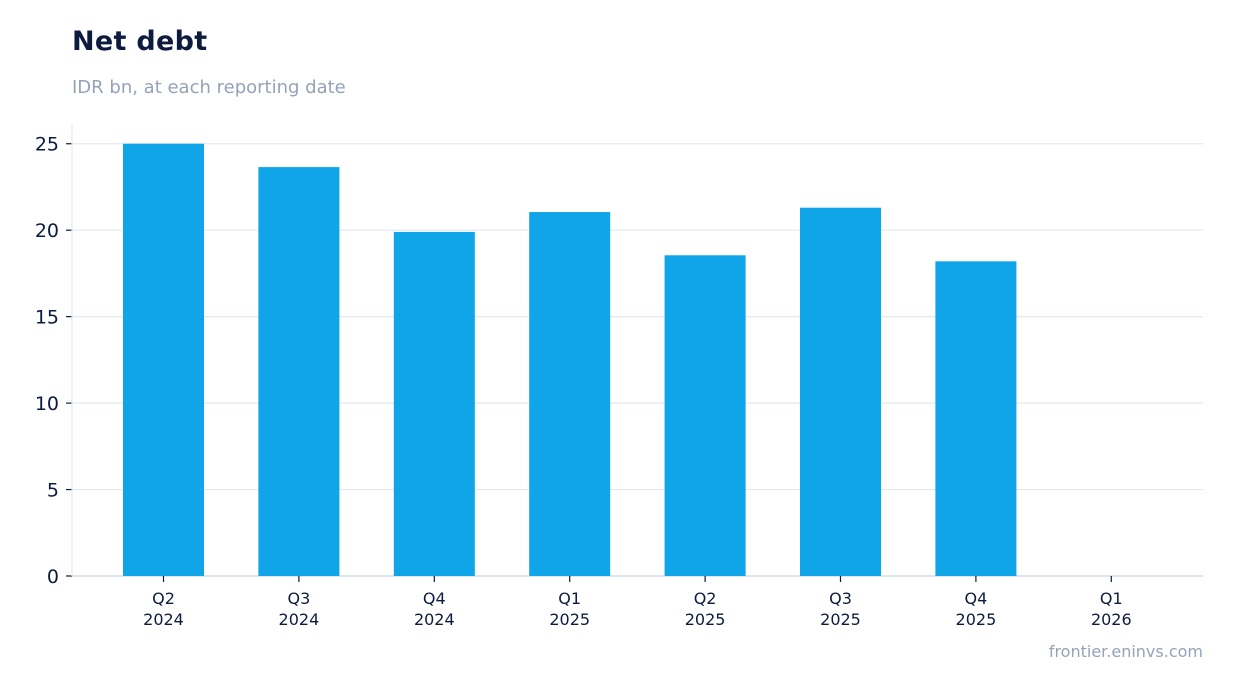 This screenshot has height=693, width=1234. I want to click on y-tick-label: 10, so click(47, 404).